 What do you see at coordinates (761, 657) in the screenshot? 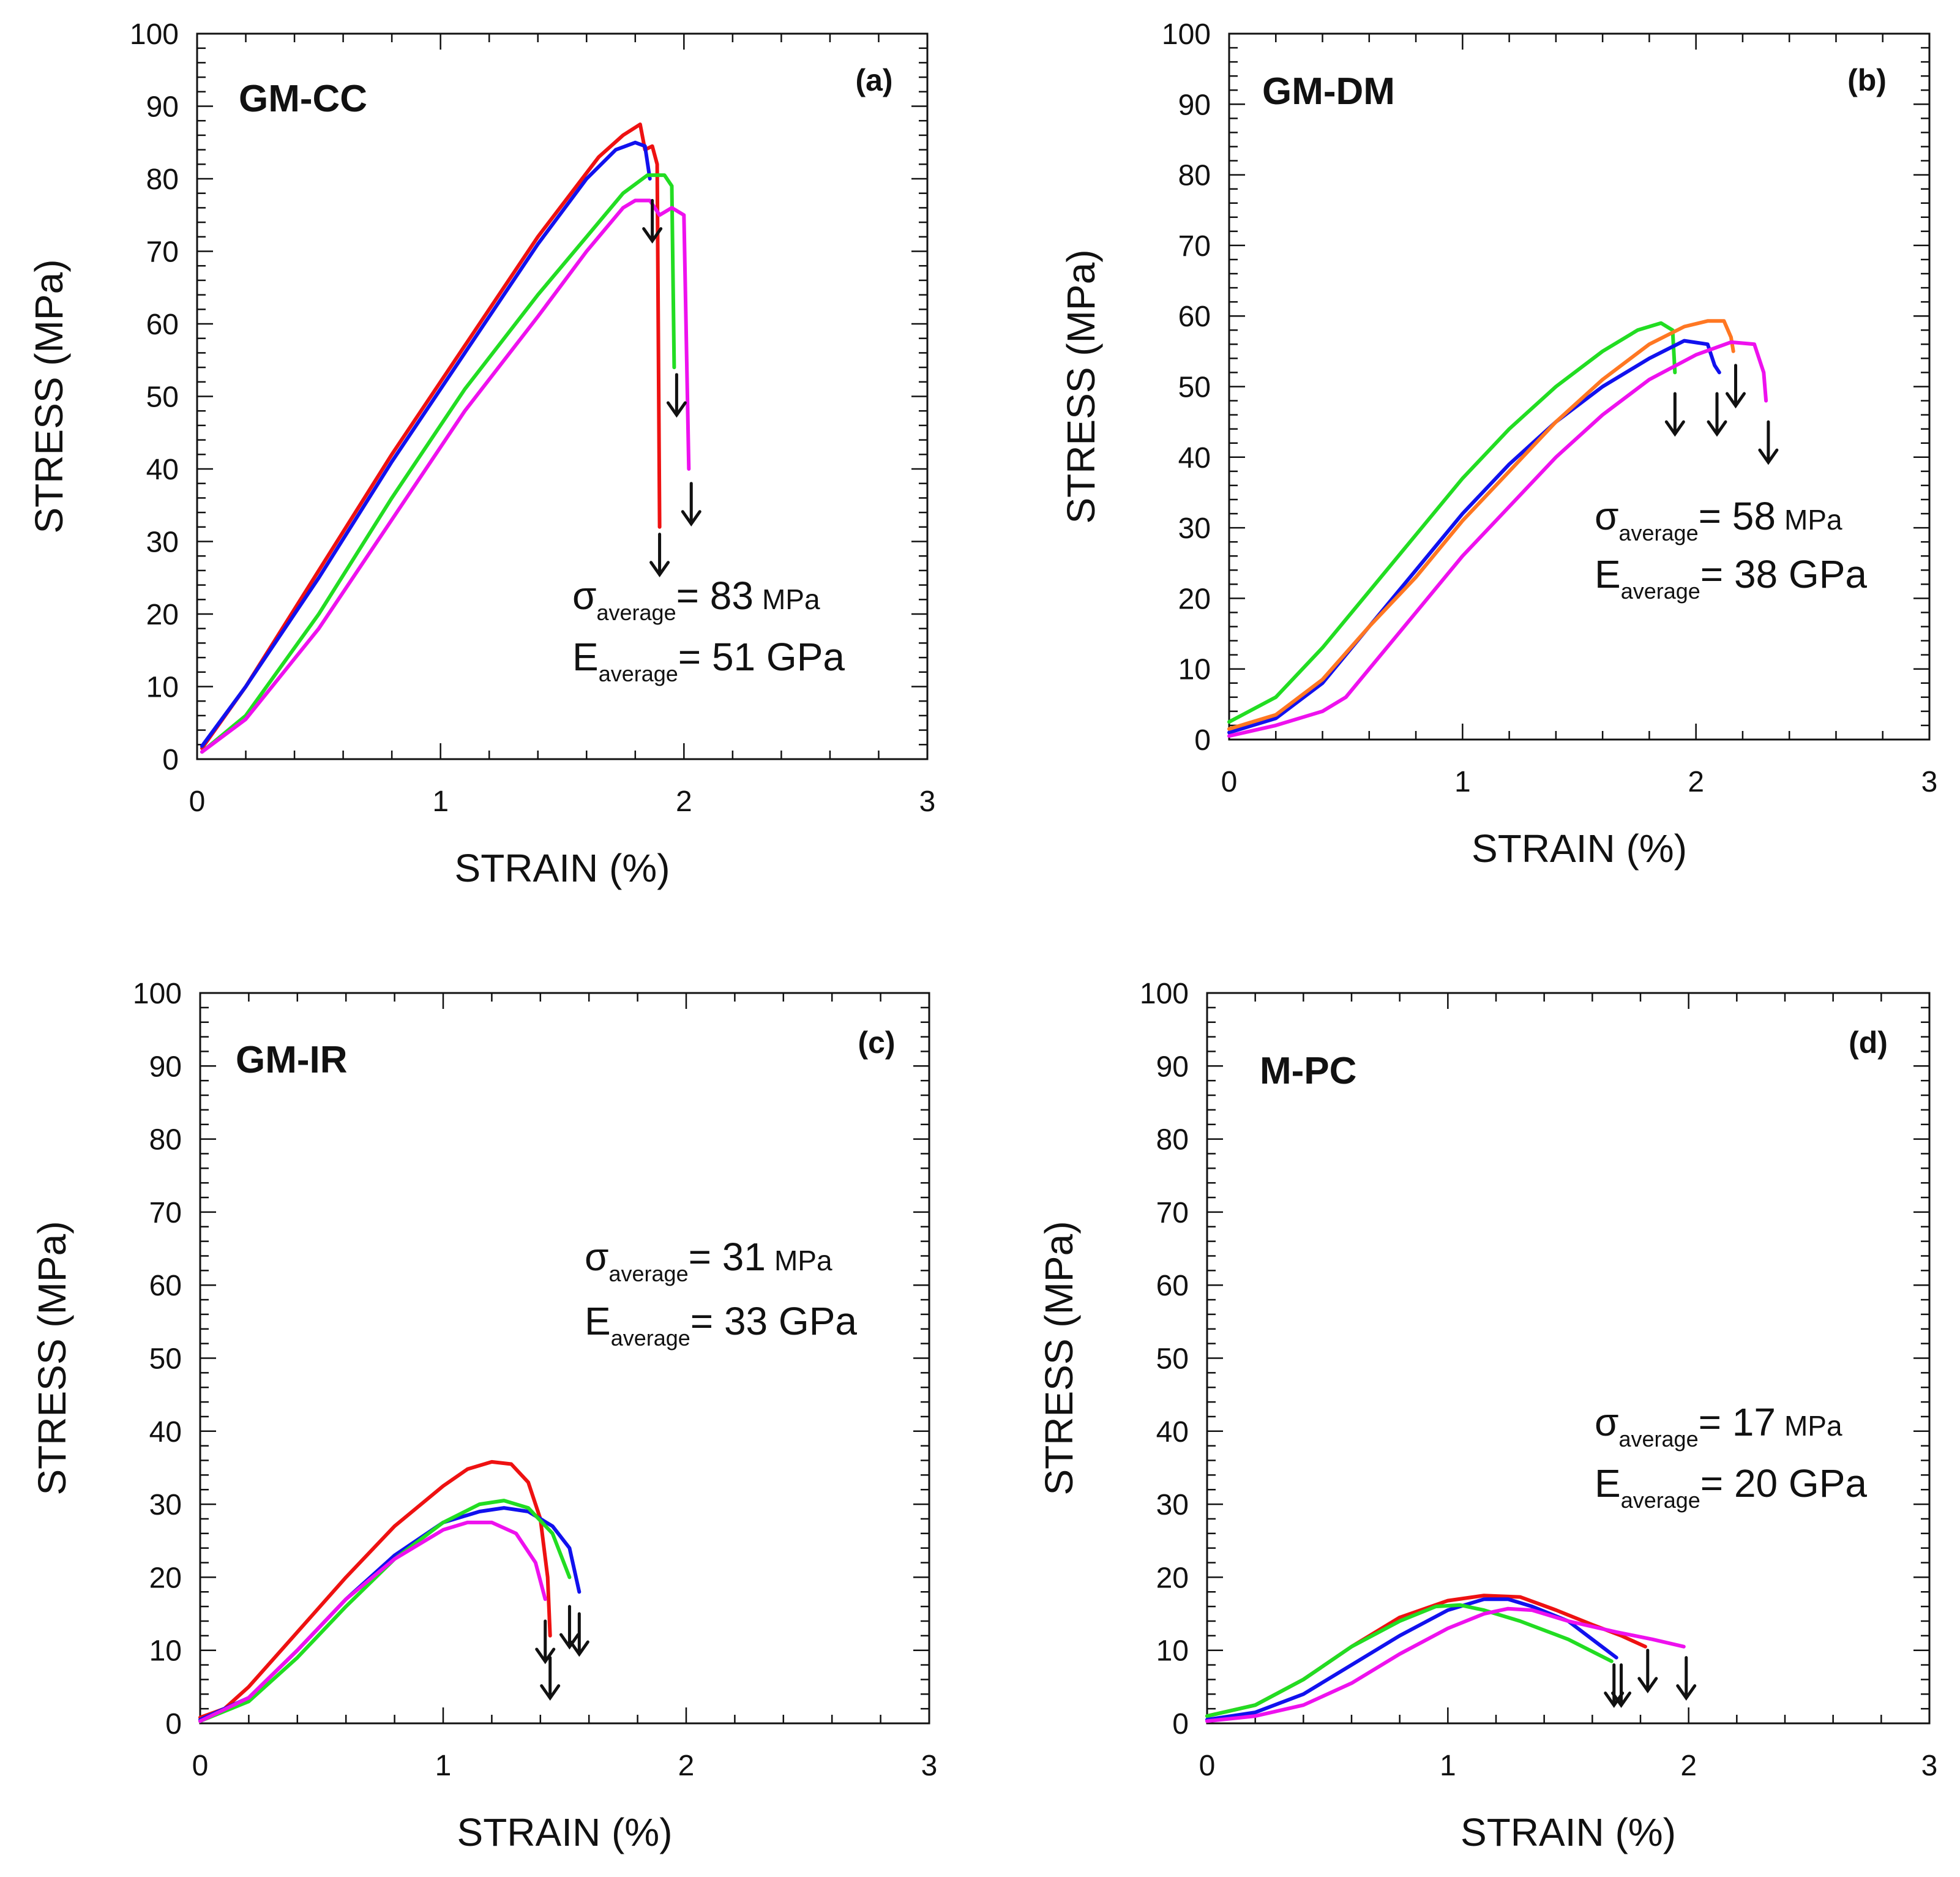
I see `e-value: = 51 GPa` at bounding box center [761, 657].